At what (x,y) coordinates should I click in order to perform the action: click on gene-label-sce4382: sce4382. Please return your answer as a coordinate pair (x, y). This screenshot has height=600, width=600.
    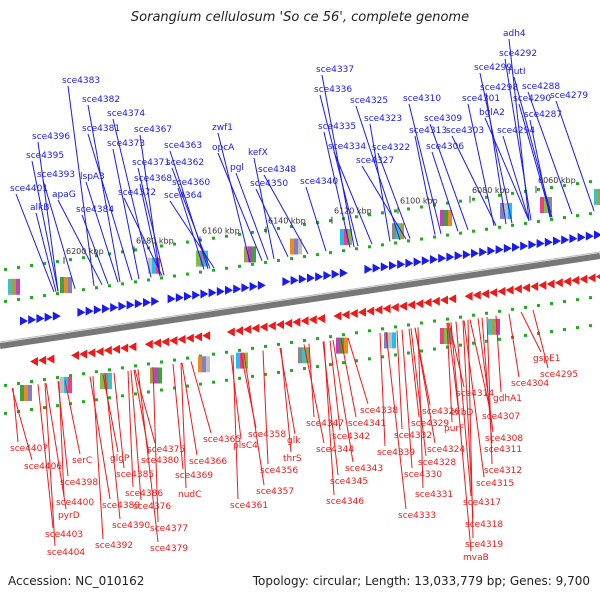
    Looking at the image, I should click on (101, 100).